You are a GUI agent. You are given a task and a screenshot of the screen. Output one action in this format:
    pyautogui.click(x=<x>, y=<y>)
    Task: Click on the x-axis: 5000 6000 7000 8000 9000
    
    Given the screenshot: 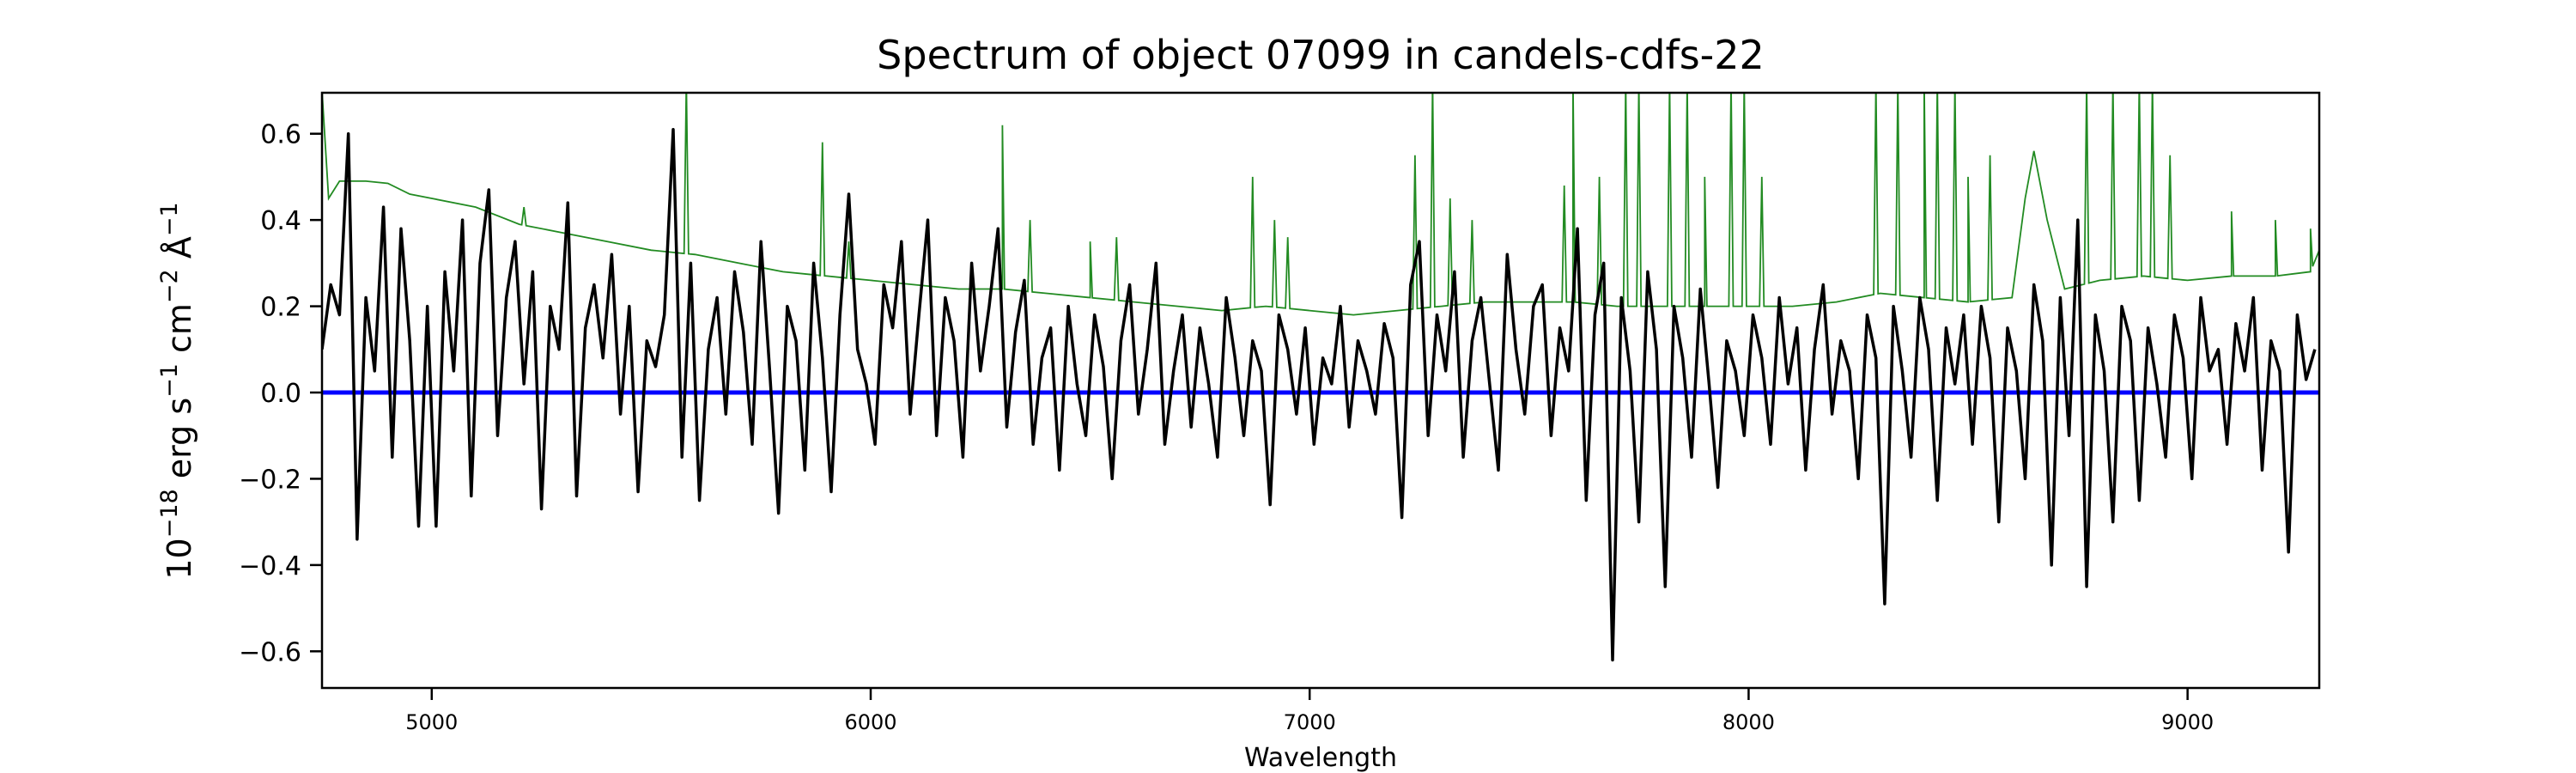 What is the action you would take?
    pyautogui.click(x=1309, y=711)
    